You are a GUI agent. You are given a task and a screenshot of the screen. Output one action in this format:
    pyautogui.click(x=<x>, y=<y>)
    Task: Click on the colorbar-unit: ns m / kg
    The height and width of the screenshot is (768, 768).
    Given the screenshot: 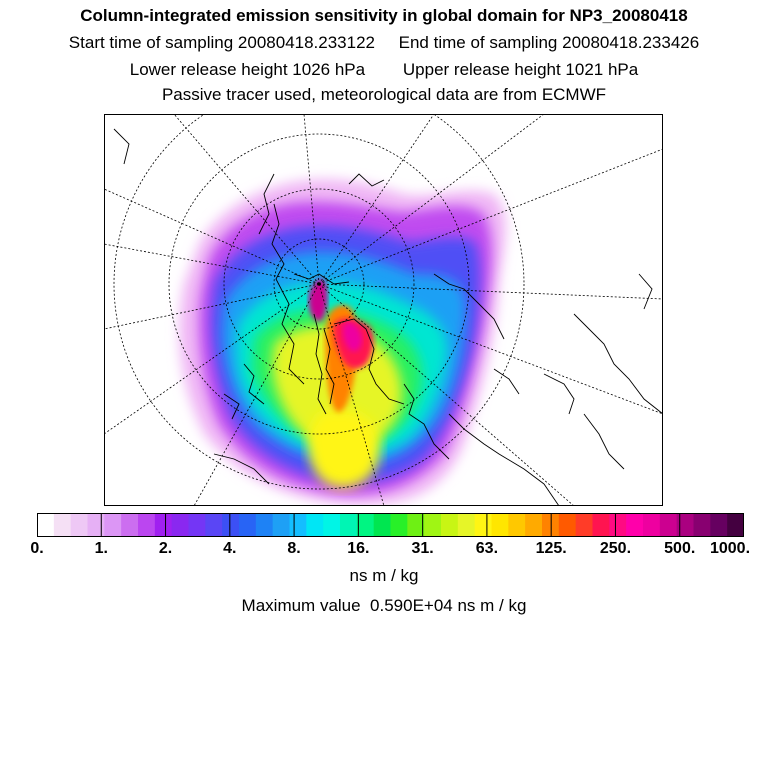 What is the action you would take?
    pyautogui.click(x=384, y=575)
    